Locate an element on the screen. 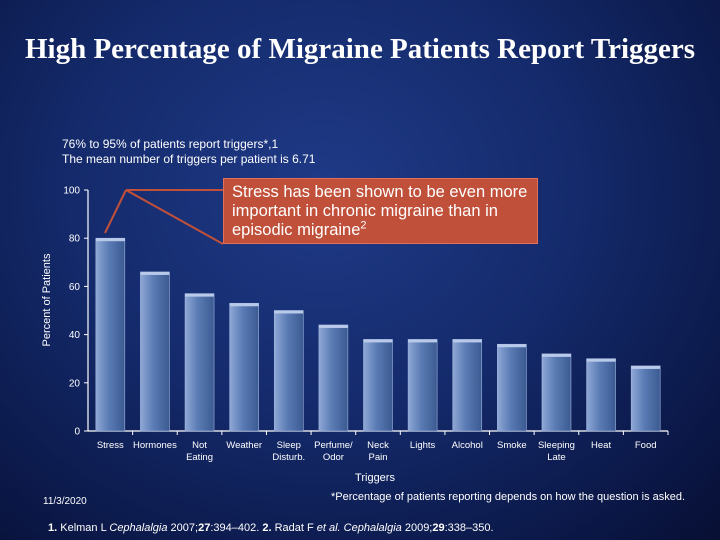 Image resolution: width=720 pixels, height=540 pixels. ref2-etal: et al. is located at coordinates (328, 528).